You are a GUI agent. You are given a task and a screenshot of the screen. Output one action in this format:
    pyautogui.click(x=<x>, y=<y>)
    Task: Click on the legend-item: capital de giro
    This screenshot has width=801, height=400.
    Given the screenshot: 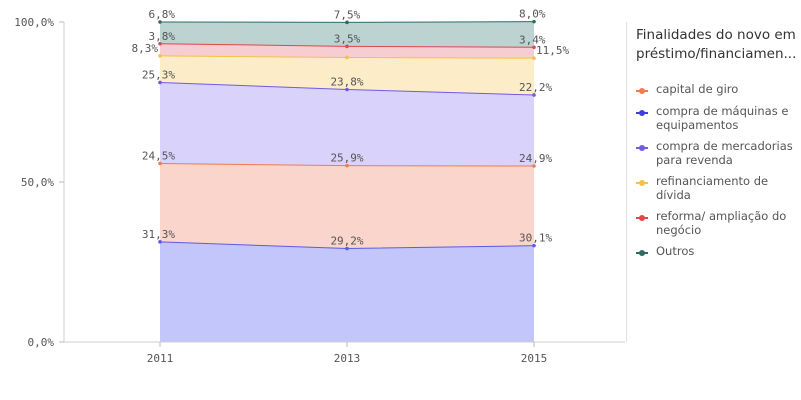 What is the action you would take?
    pyautogui.click(x=717, y=89)
    